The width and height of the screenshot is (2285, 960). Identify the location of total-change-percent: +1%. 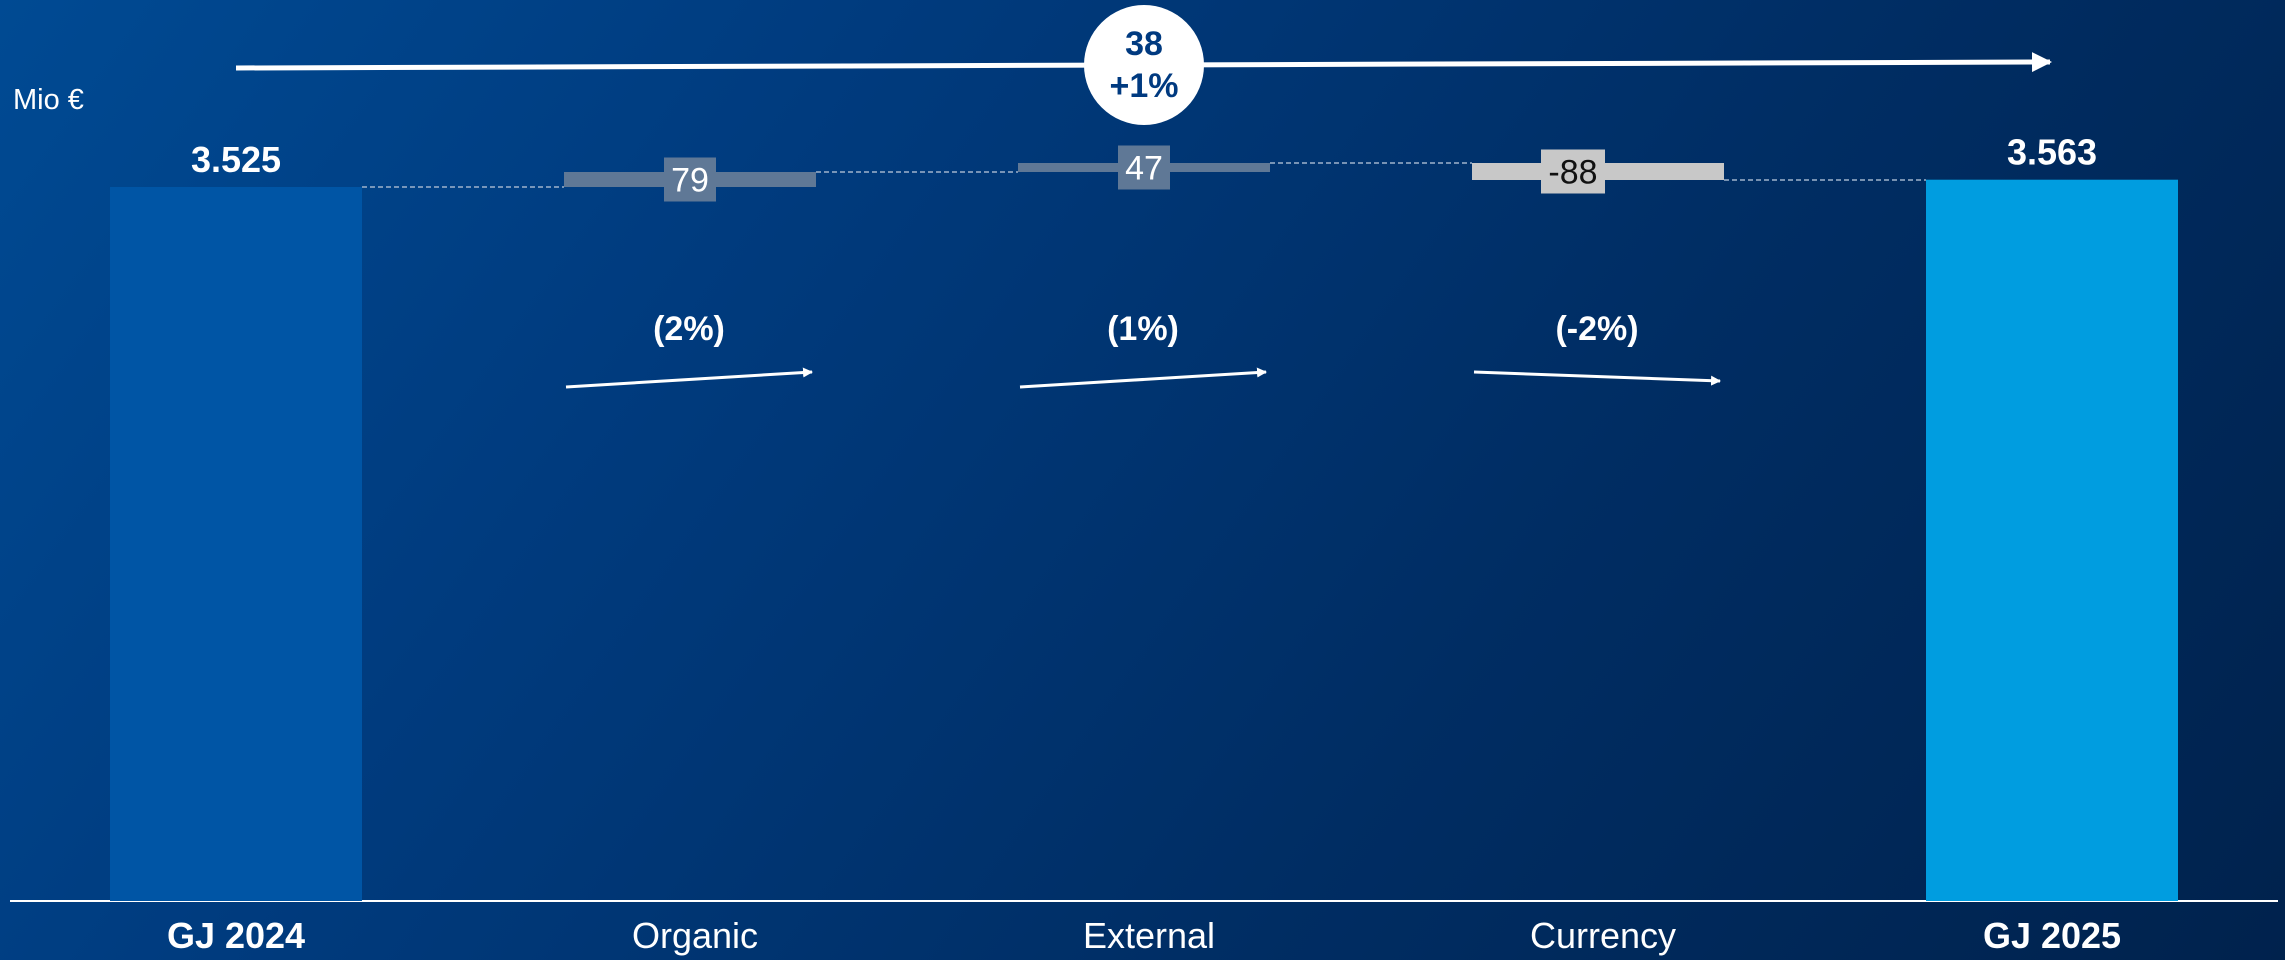
(1144, 86).